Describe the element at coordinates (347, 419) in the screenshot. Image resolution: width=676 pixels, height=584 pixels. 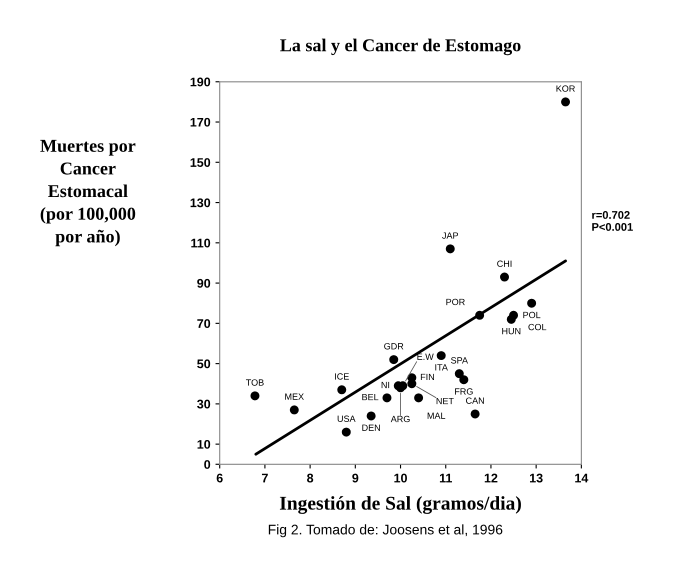
I see `annotation: USA` at that location.